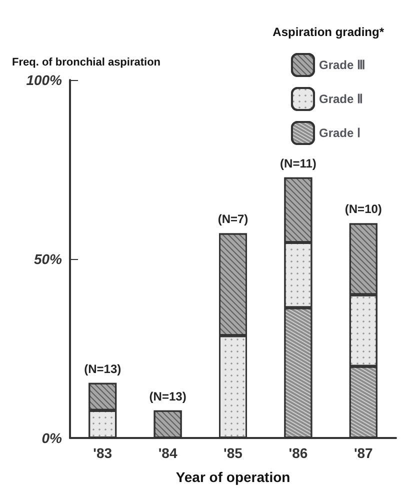 The width and height of the screenshot is (418, 498). I want to click on legend-label: Grade Ⅲ, so click(341, 65).